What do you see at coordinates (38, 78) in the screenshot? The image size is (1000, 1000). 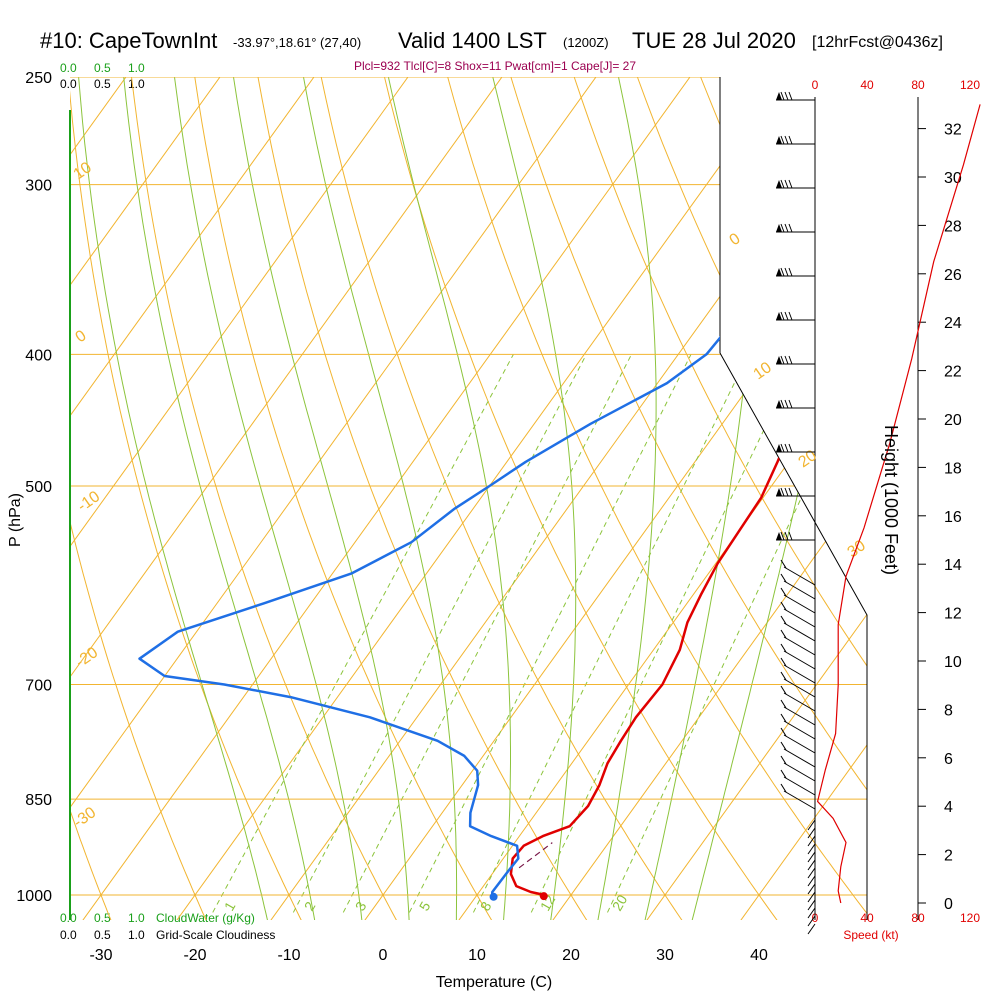 I see `pressure-tick-label: 250` at bounding box center [38, 78].